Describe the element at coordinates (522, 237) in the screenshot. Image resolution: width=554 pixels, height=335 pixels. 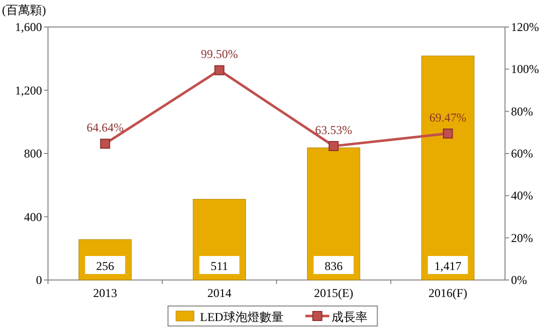
I see `y2-tick-label: 20%` at that location.